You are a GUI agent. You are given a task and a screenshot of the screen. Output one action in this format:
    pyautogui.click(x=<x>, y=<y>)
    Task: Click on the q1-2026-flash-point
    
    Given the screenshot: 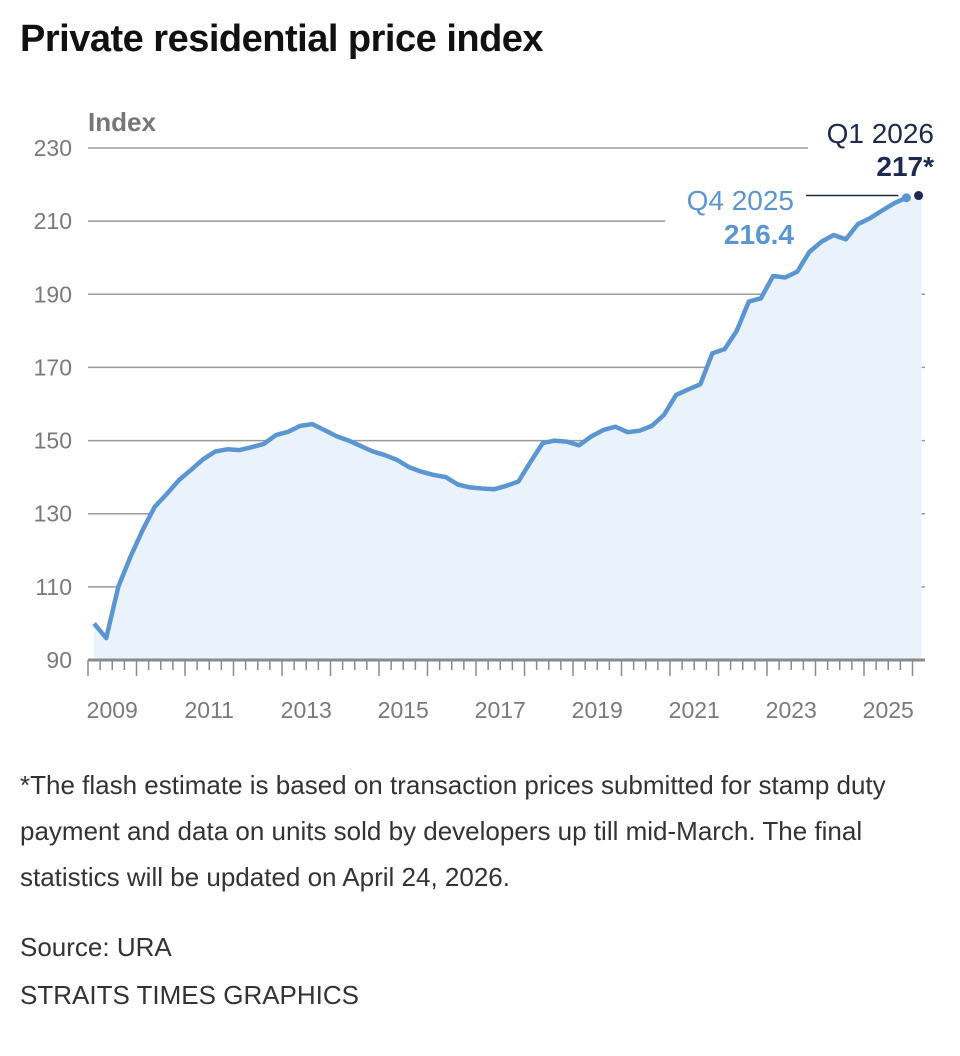 What is the action you would take?
    pyautogui.click(x=919, y=196)
    